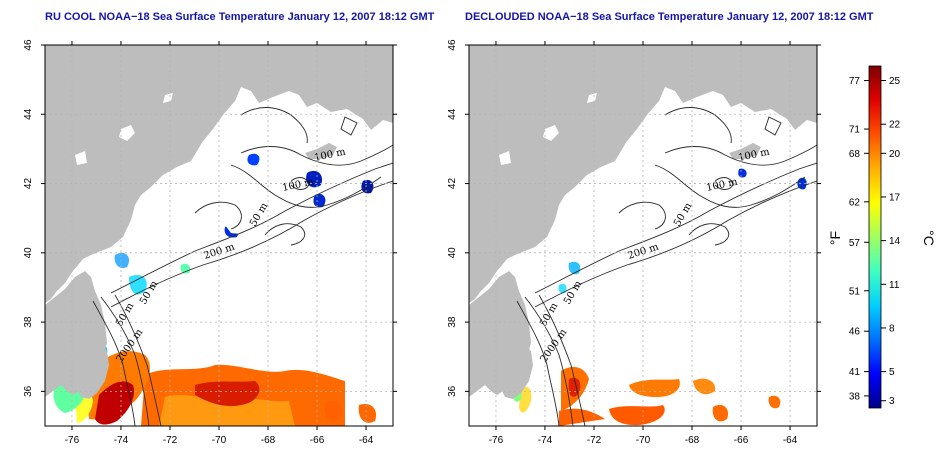 The height and width of the screenshot is (475, 950). Describe the element at coordinates (894, 285) in the screenshot. I see `colorbar-label-celsius: 11` at that location.